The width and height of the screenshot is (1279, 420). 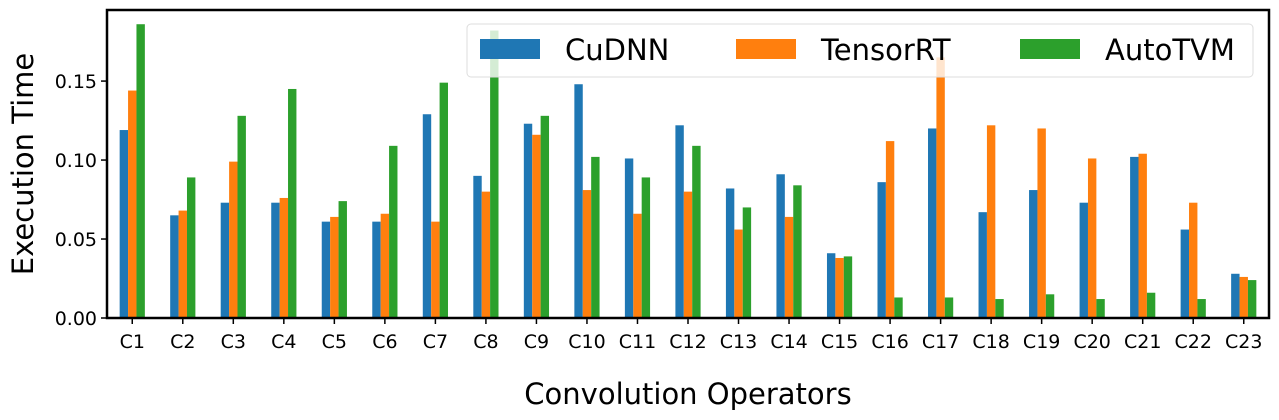 I want to click on x-tick-label: C13, so click(x=738, y=342).